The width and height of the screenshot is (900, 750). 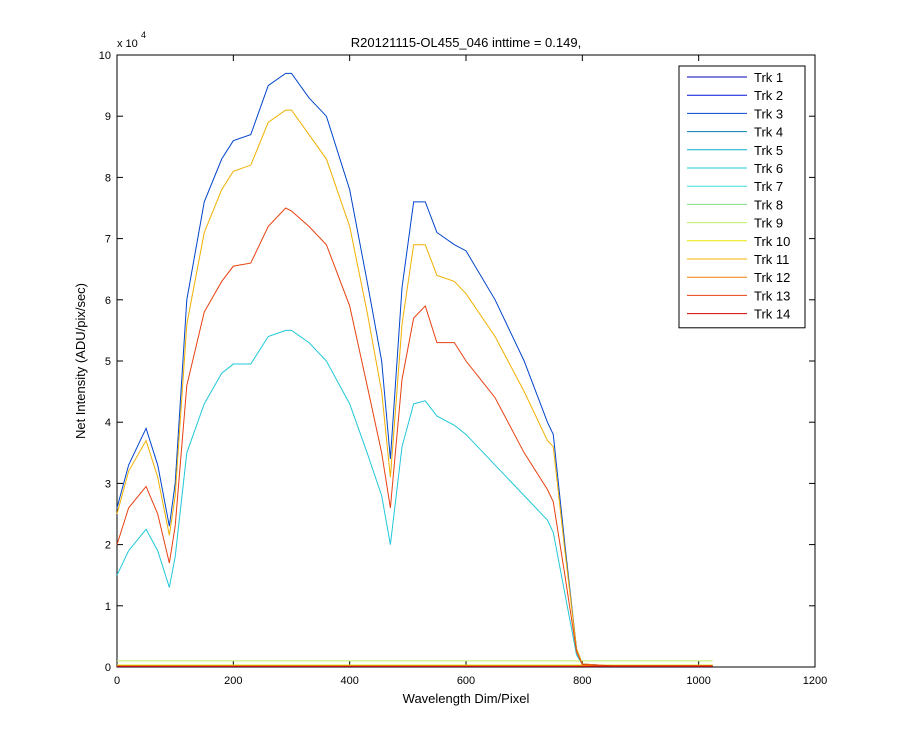 What do you see at coordinates (105, 56) in the screenshot?
I see `y-tick-label: 10` at bounding box center [105, 56].